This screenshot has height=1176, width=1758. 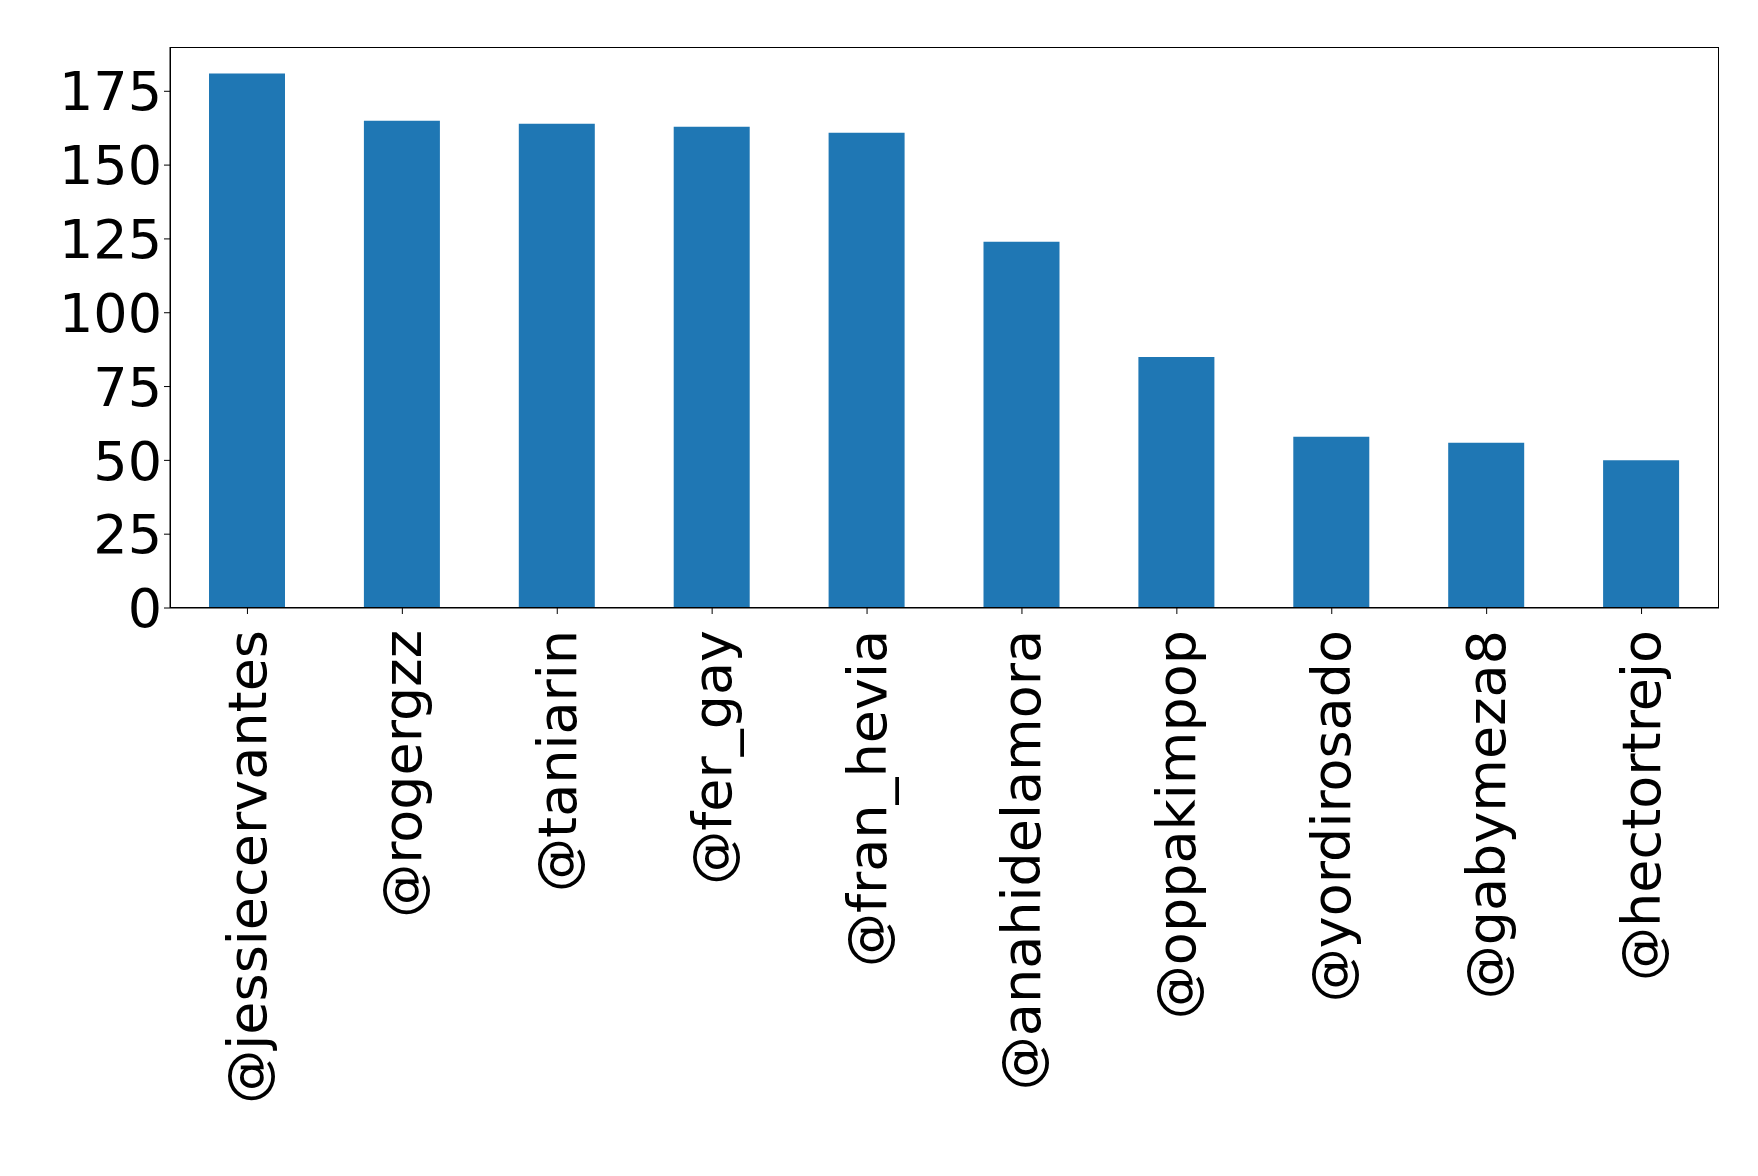 What do you see at coordinates (127, 387) in the screenshot?
I see `y-tick-label: 75` at bounding box center [127, 387].